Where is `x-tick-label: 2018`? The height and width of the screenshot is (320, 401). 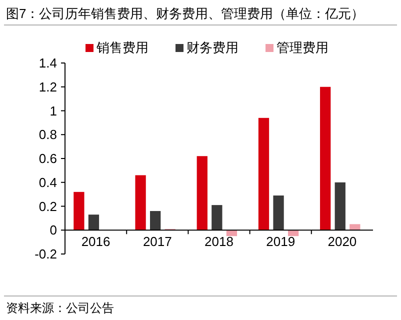 x-tick-label: 2018 is located at coordinates (219, 242).